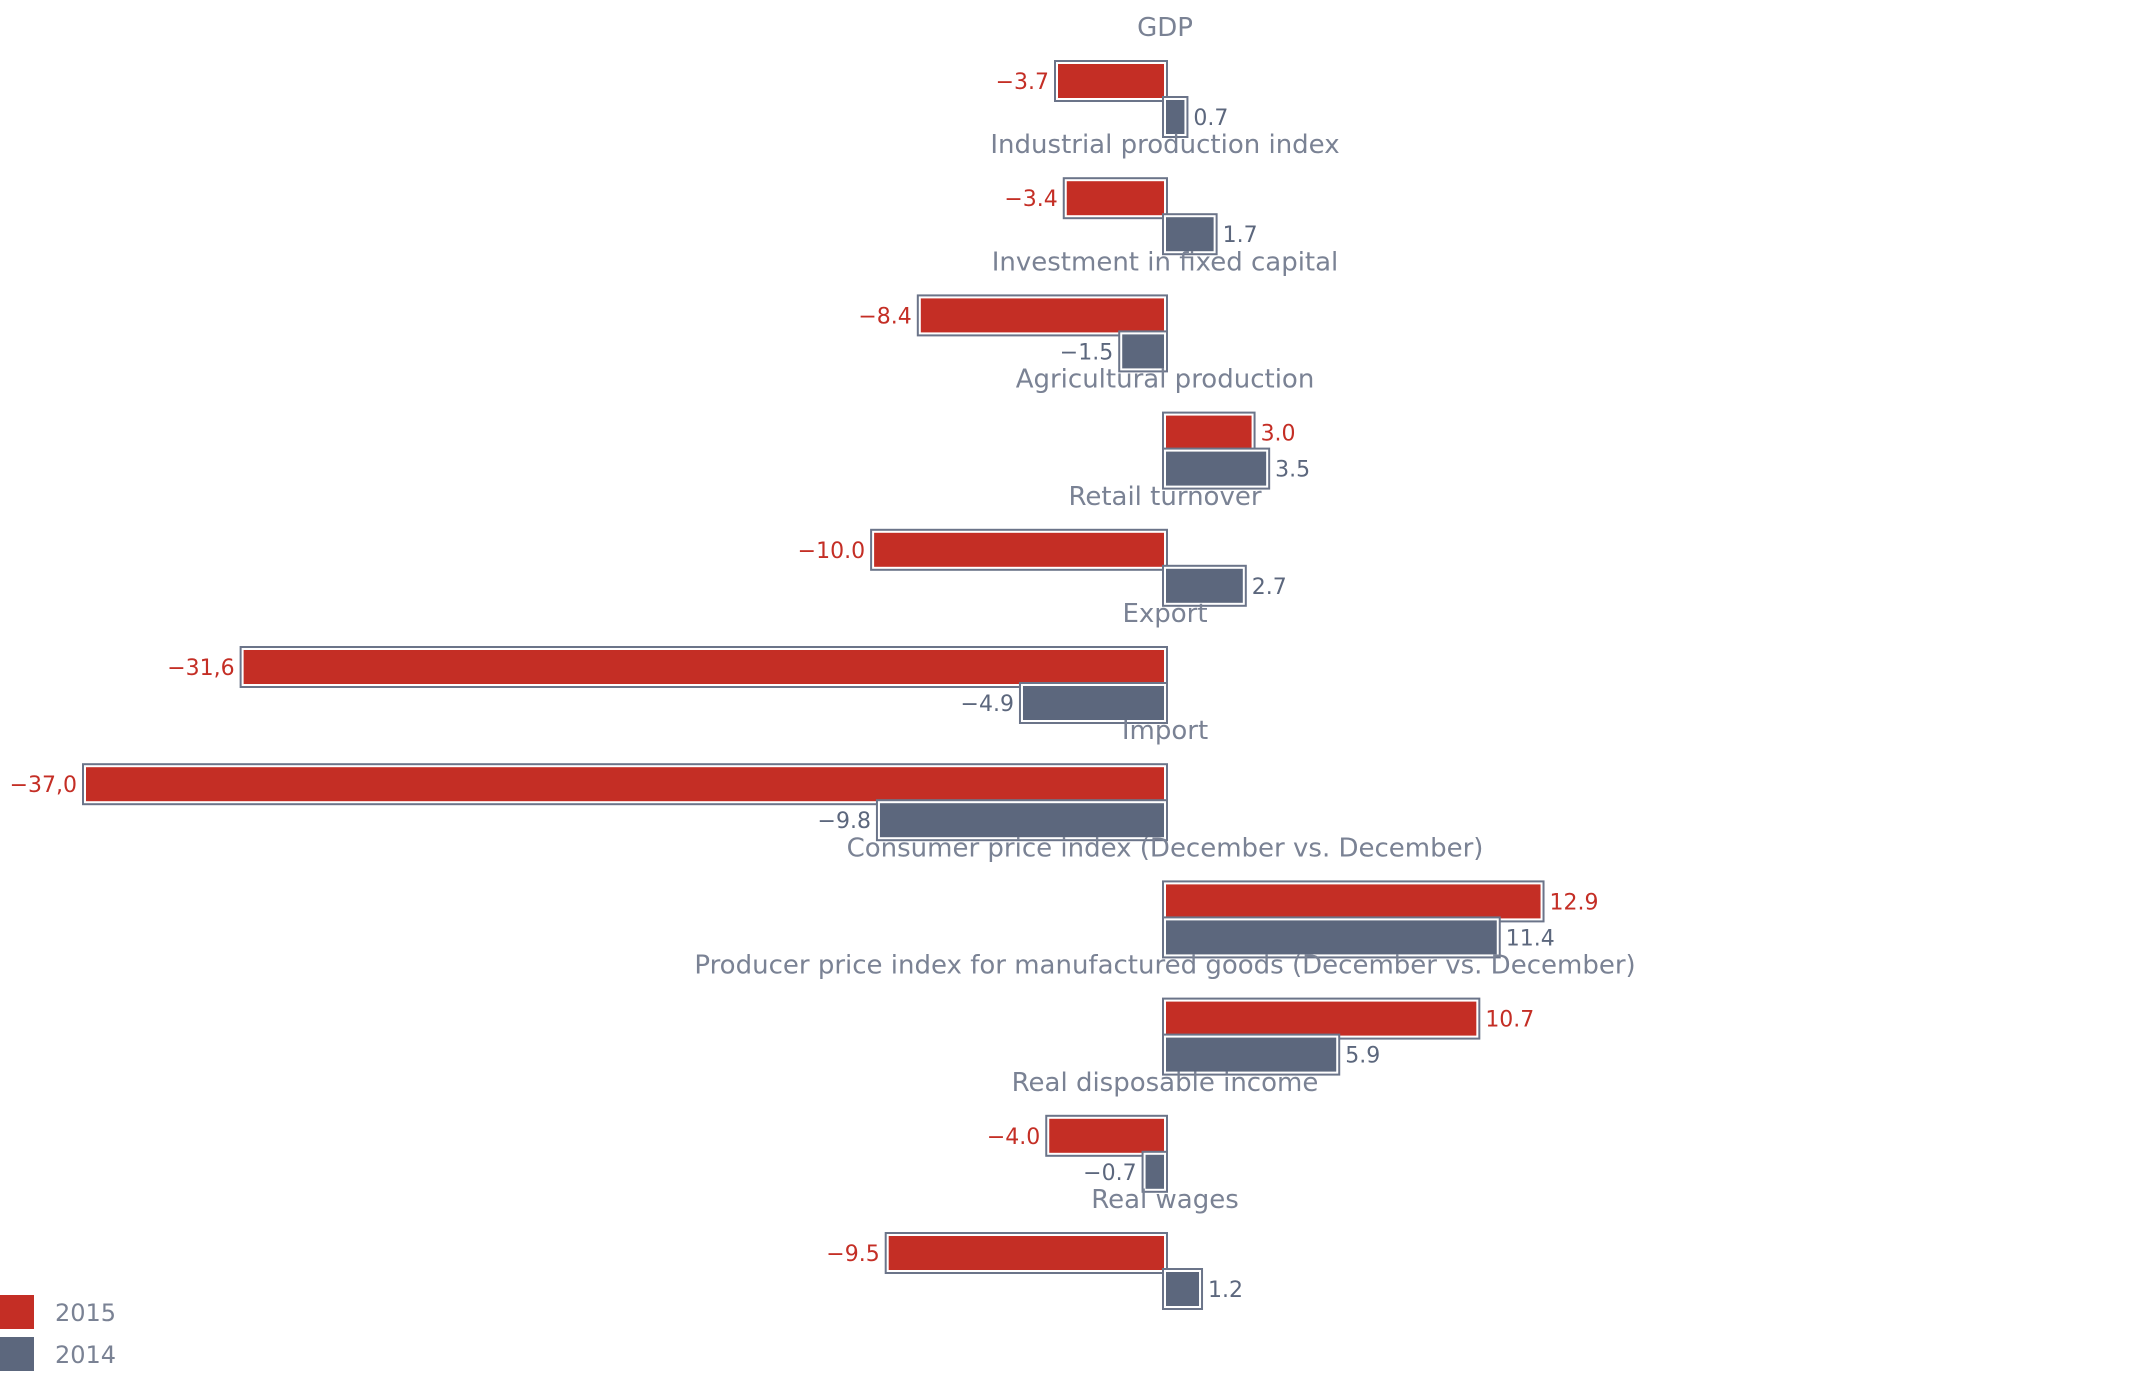 The image size is (2150, 1400). Describe the element at coordinates (1164, 497) in the screenshot. I see `category-label: Retail turnover` at that location.